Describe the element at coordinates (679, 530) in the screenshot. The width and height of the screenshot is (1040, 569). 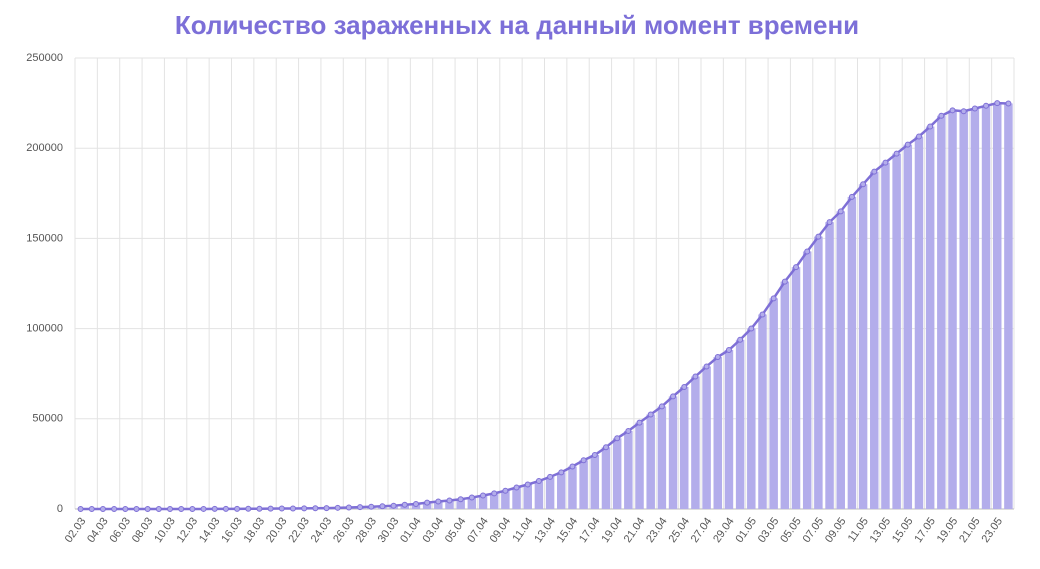
I see `x-tick-label: 25.04` at that location.